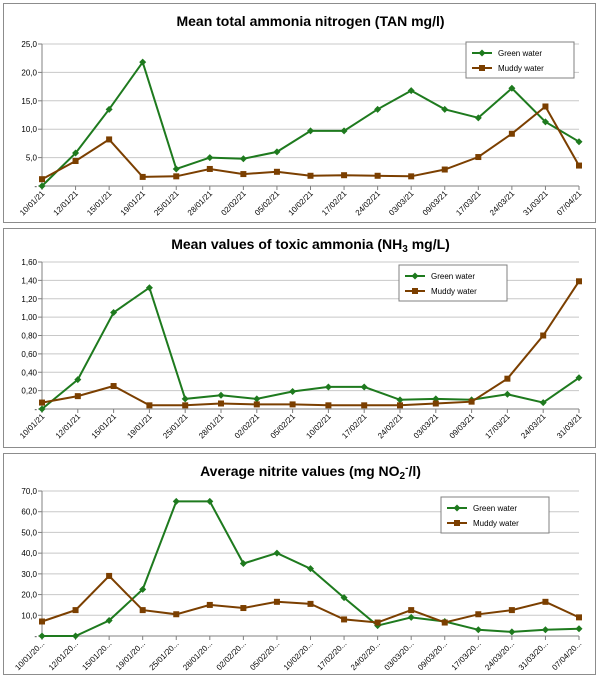 The image size is (600, 678). Describe the element at coordinates (29, 391) in the screenshot. I see `chart-1-ytick-label: 0,20` at that location.